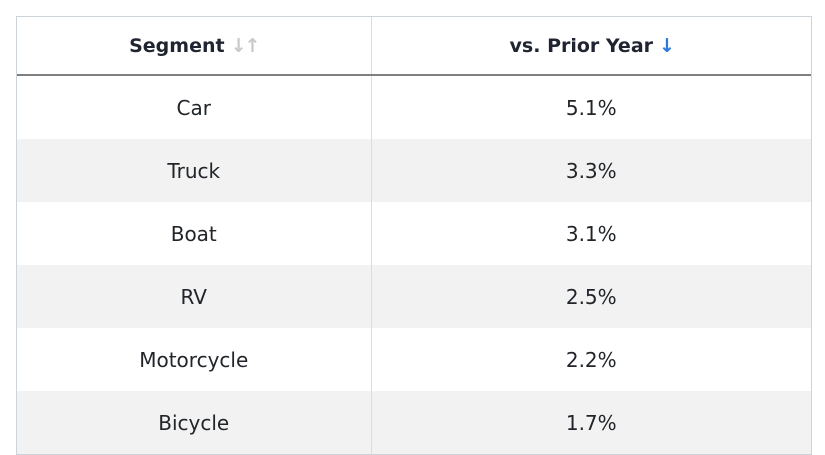 The width and height of the screenshot is (825, 455). I want to click on value-cell: 2.5%, so click(591, 296).